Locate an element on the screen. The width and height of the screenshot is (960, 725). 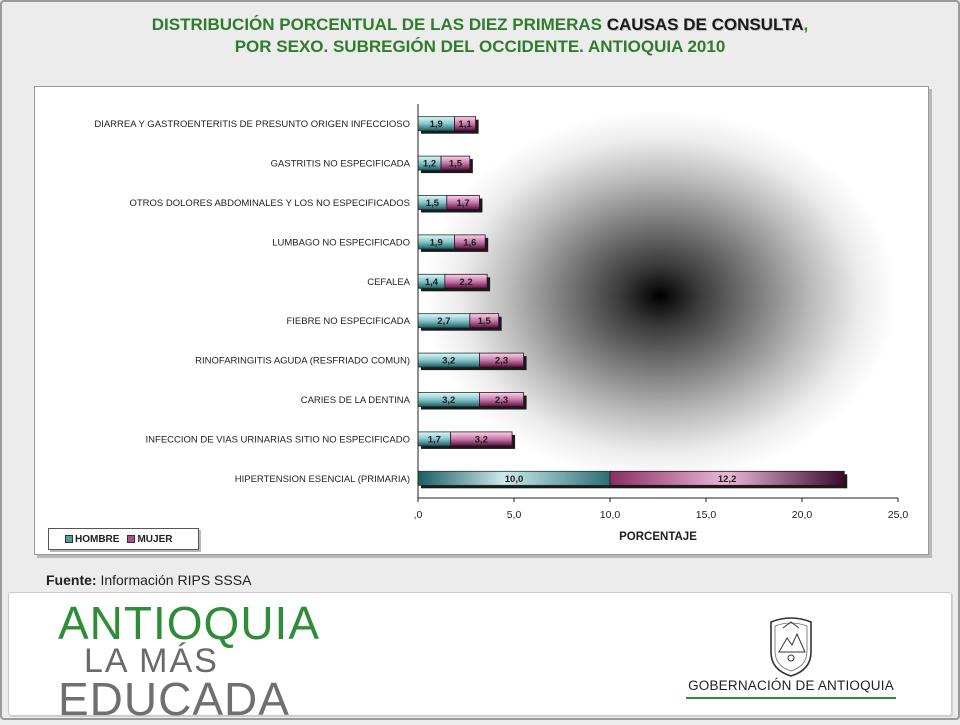
title-suffix: , is located at coordinates (806, 24).